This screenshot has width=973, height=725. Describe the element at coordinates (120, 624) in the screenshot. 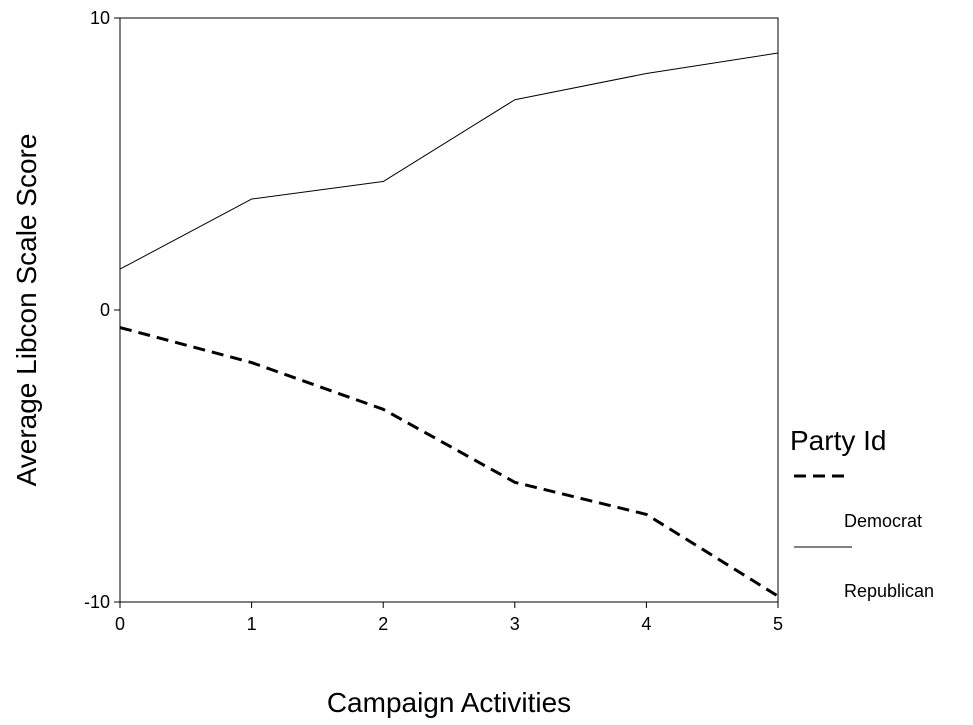

I see `x-tick-label: 0` at that location.